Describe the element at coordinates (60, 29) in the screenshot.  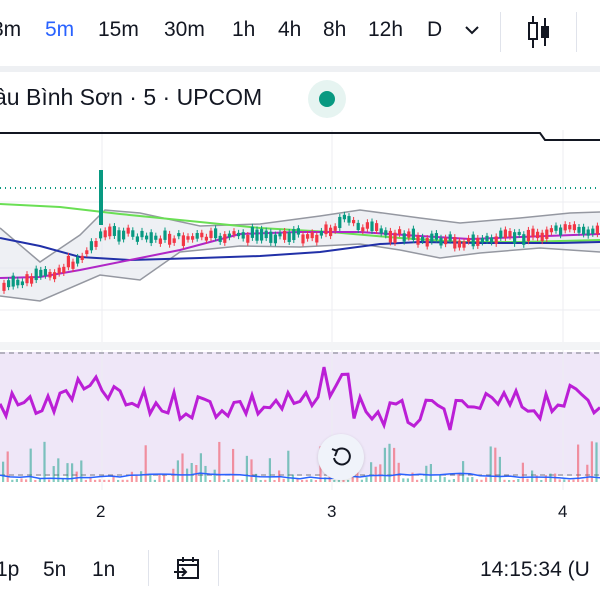
I see `interval-5m: 5m` at that location.